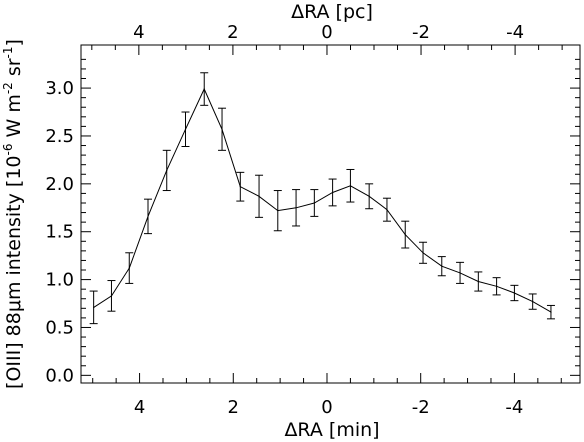 Image resolution: width=584 pixels, height=442 pixels. What do you see at coordinates (14, 272) in the screenshot?
I see `y-axis-title-main: [OIII] 88μm intensity [10` at bounding box center [14, 272].